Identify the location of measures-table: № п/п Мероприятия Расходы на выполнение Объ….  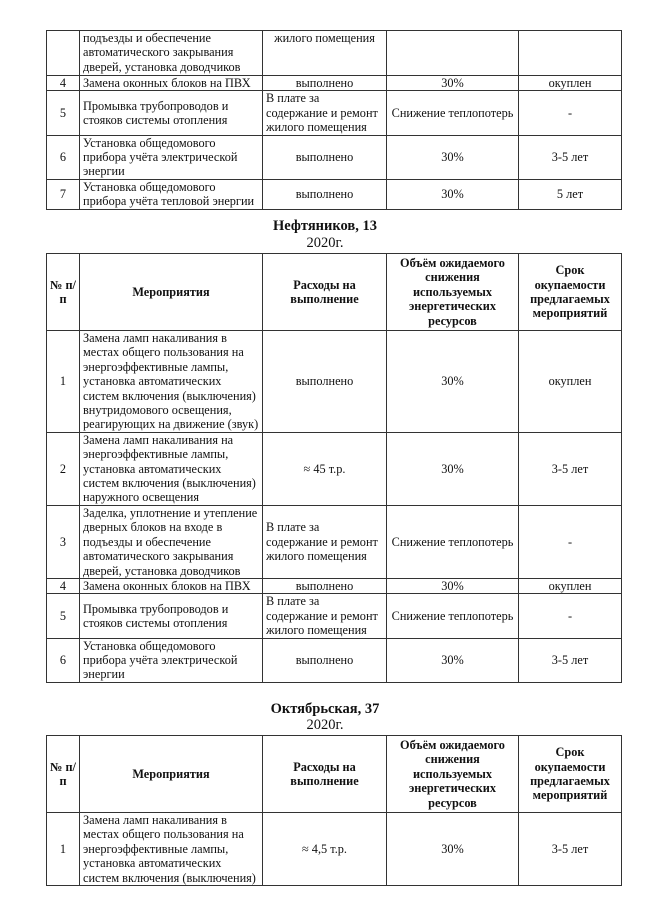
(334, 811).